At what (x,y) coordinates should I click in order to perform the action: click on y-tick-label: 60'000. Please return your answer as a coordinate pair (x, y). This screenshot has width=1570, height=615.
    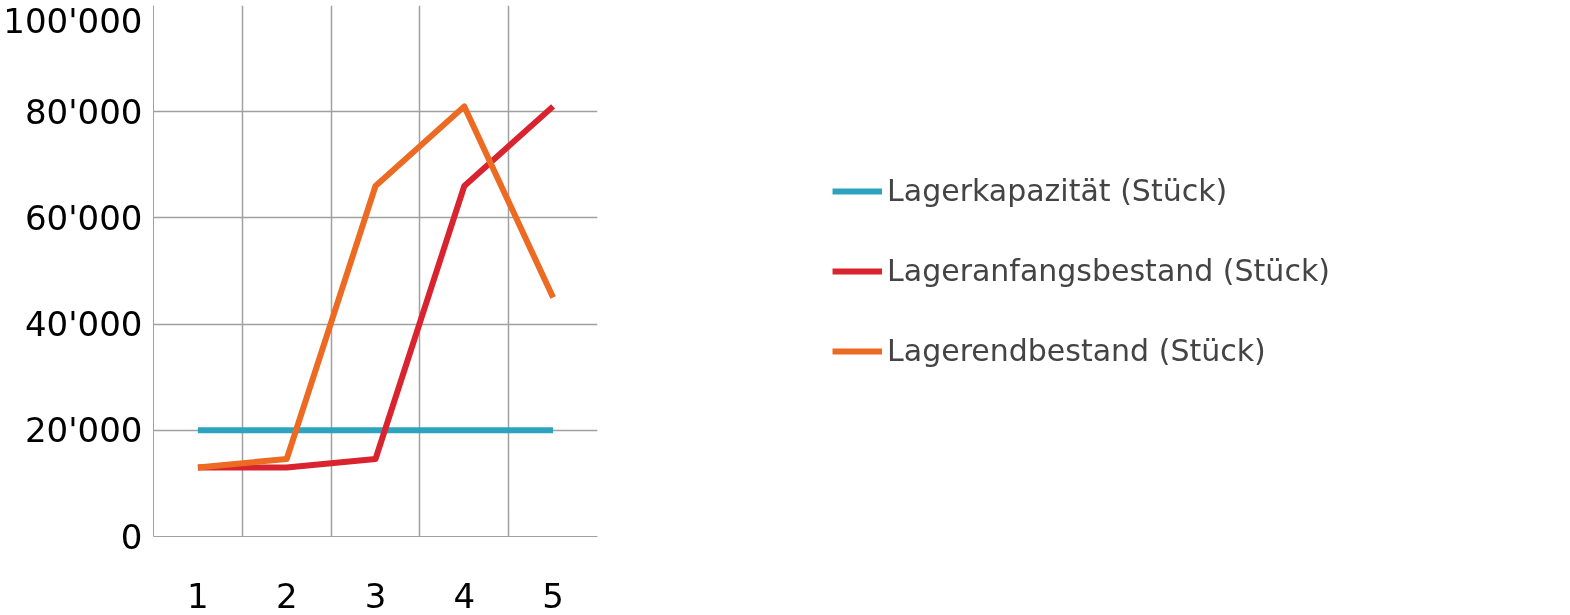
    Looking at the image, I should click on (83, 217).